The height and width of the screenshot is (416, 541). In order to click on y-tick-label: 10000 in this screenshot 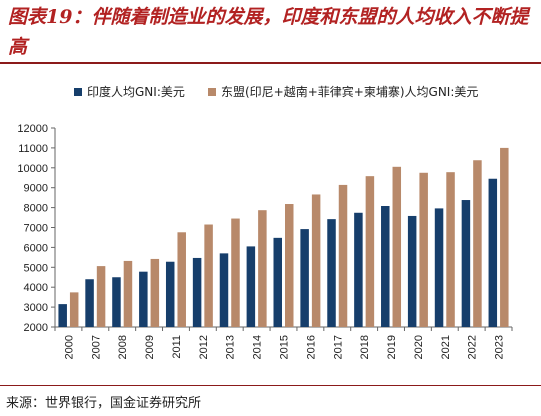, I will do `click(32, 169)`.